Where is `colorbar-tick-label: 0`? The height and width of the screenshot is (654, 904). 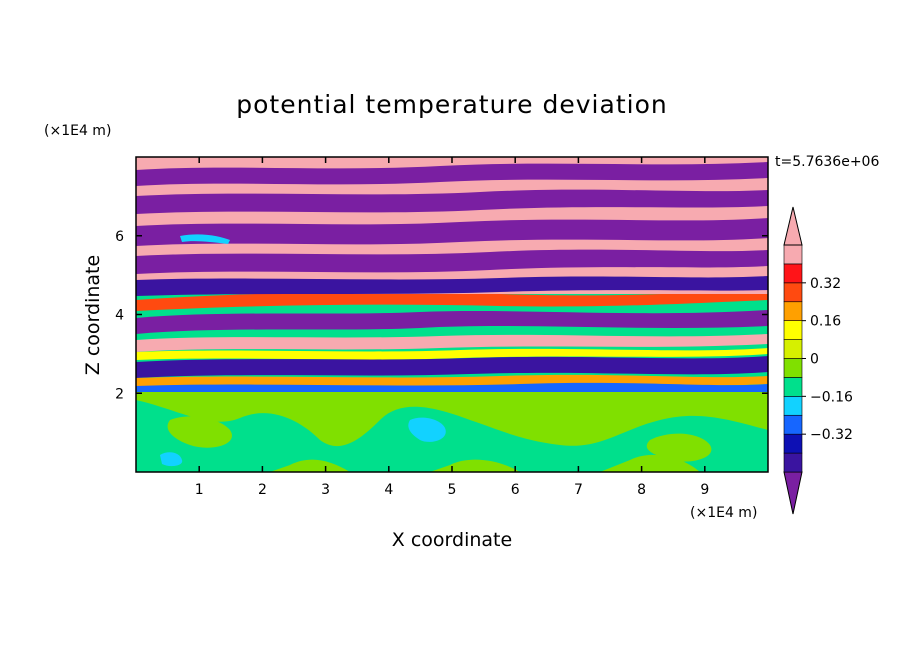 colorbar-tick-label: 0 is located at coordinates (814, 360).